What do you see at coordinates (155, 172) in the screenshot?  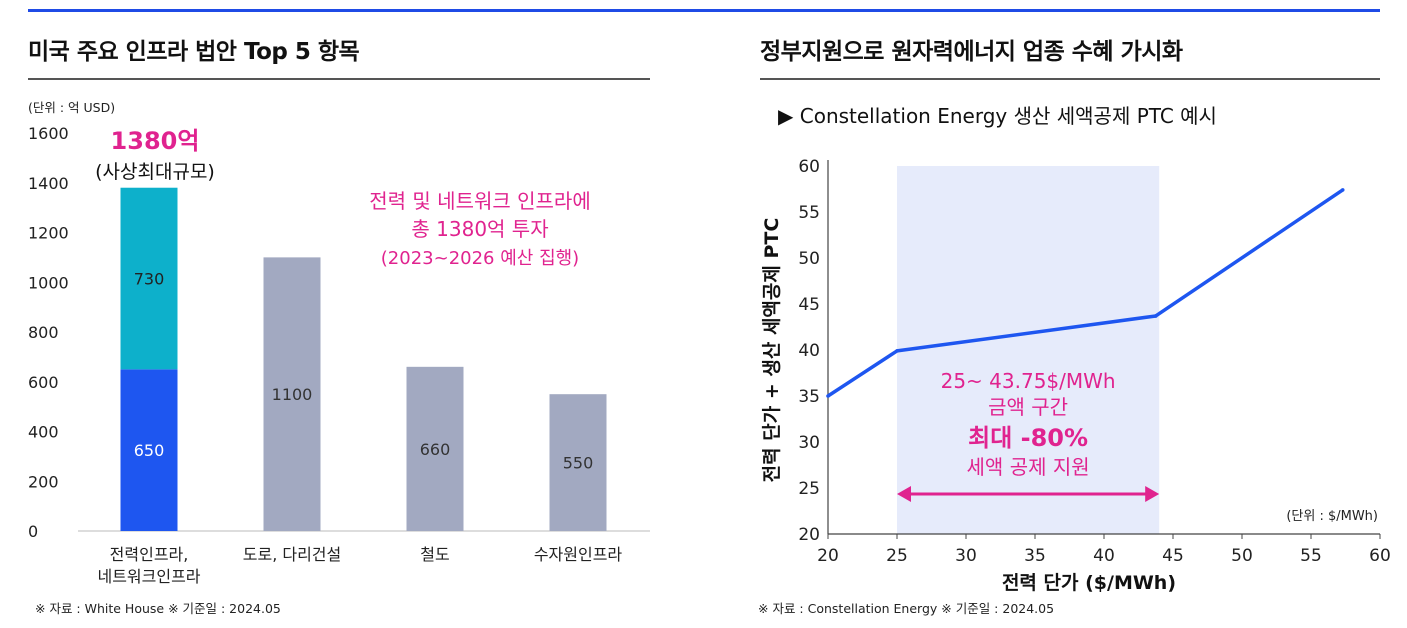 I see `bar-total-note: (사상최대규모)` at bounding box center [155, 172].